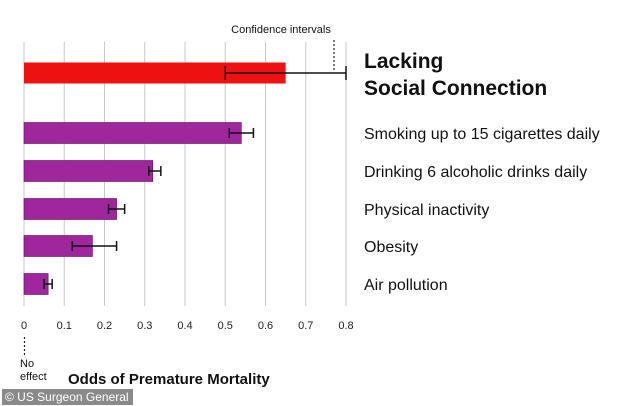  Describe the element at coordinates (403, 61) in the screenshot. I see `category-label-0-line-1: Lacking` at that location.